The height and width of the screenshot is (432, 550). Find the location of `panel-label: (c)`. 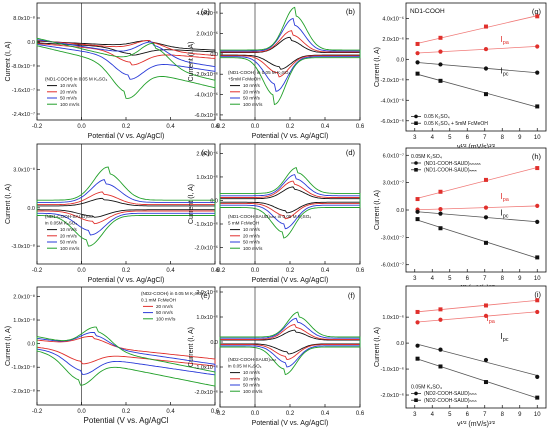

panel-label: (c) is located at coordinates (205, 152).